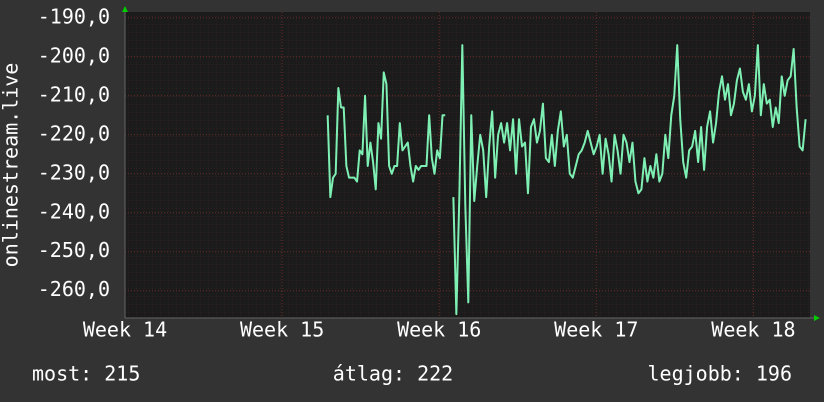 The height and width of the screenshot is (402, 824). Describe the element at coordinates (393, 374) in the screenshot. I see `stat-average: átlag: 222` at that location.